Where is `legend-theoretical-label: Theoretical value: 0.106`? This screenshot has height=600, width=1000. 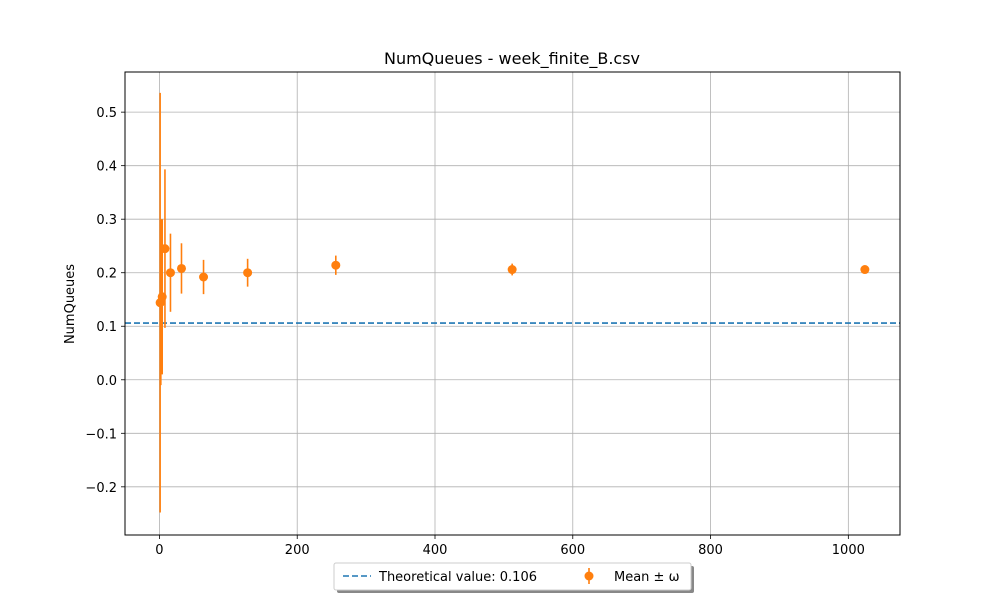 legend-theoretical-label: Theoretical value: 0.106 is located at coordinates (457, 577).